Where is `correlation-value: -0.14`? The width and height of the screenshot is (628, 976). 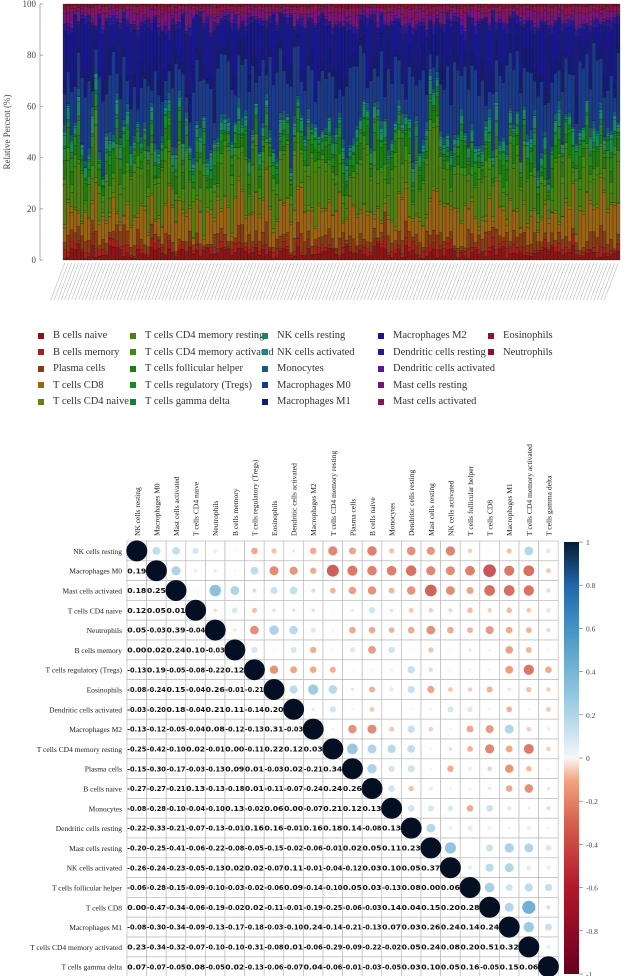
correlation-value: -0.14 is located at coordinates (332, 928).